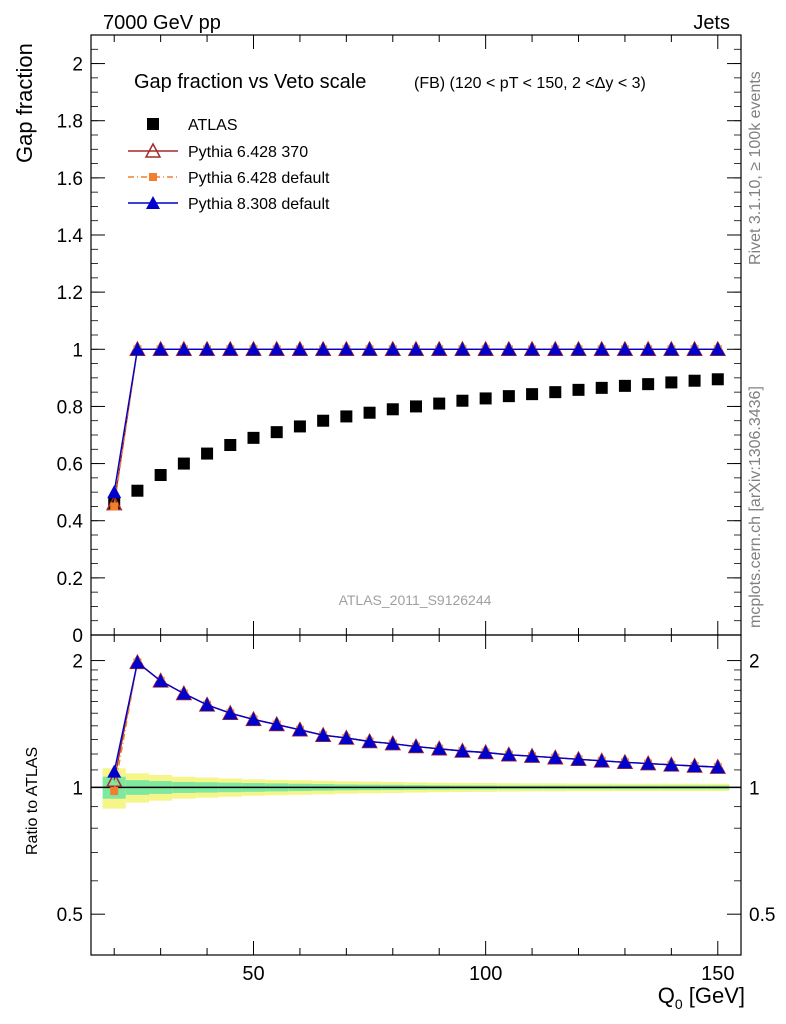 The height and width of the screenshot is (1024, 786). I want to click on y-tick-label: 0.4, so click(70, 522).